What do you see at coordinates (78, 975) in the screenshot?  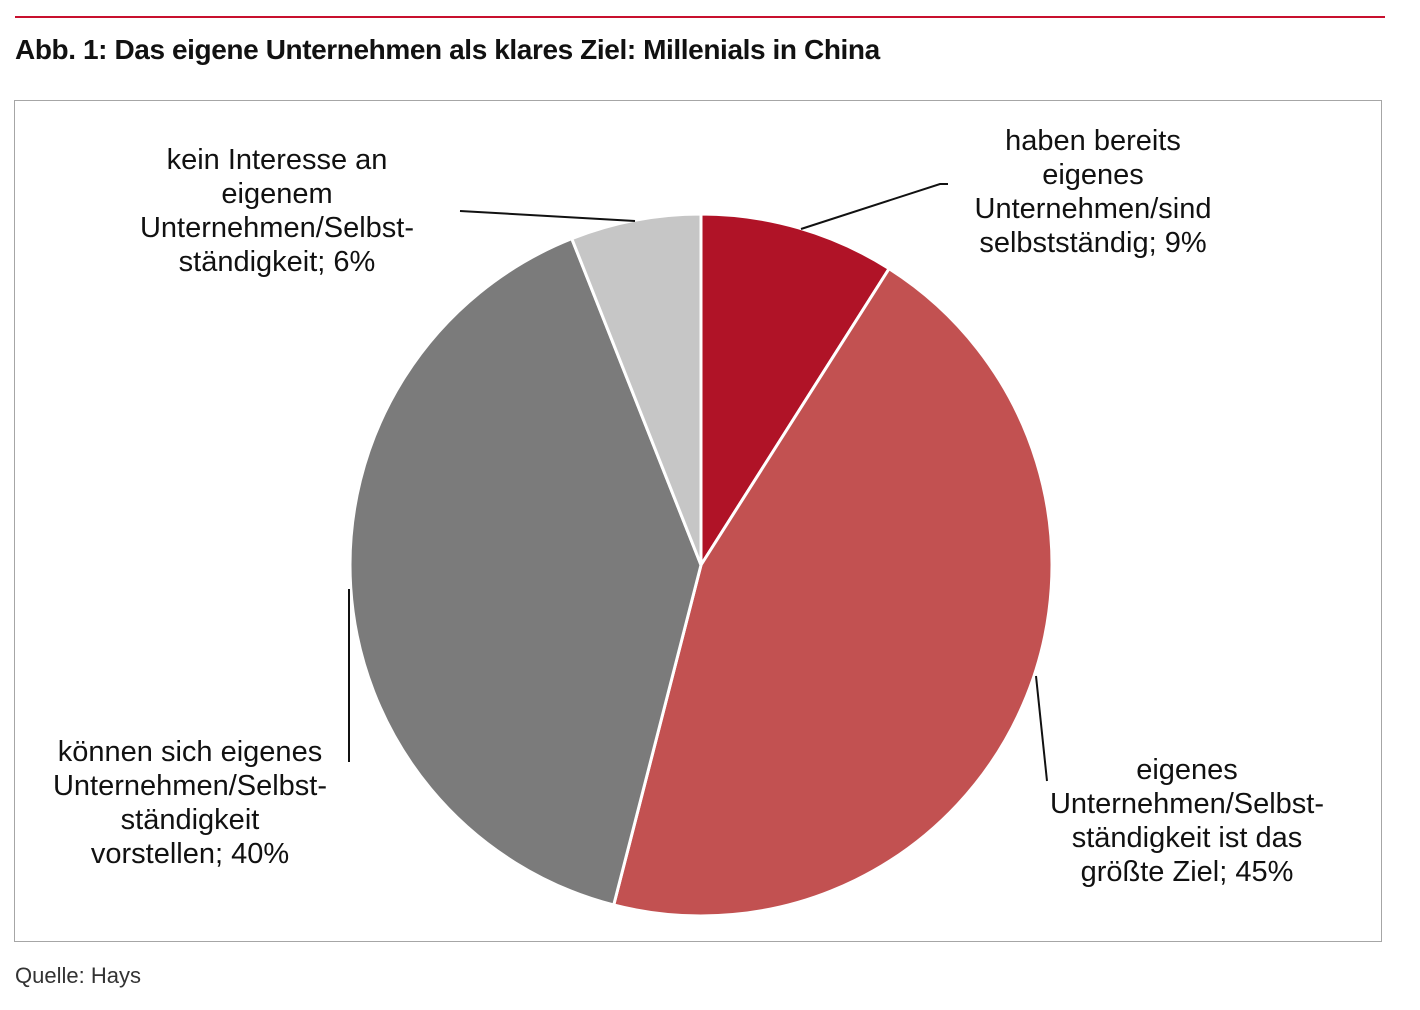 I see `source-note: Quelle: Hays` at bounding box center [78, 975].